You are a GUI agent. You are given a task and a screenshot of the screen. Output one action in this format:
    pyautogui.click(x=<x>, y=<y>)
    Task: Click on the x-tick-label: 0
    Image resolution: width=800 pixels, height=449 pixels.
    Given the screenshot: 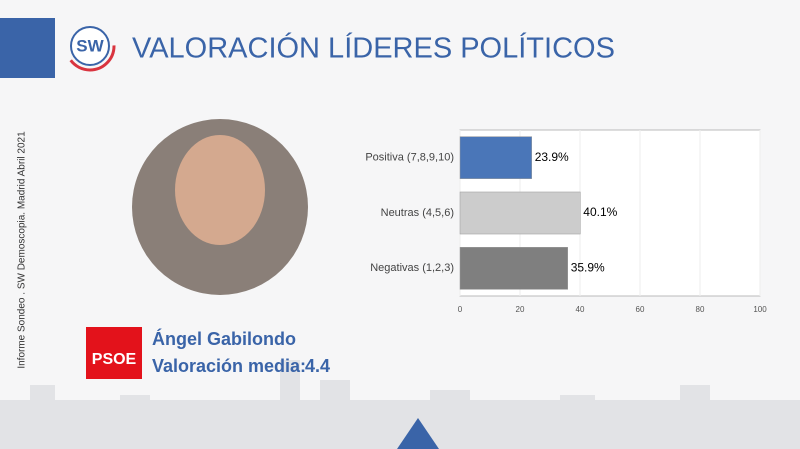 What is the action you would take?
    pyautogui.click(x=460, y=309)
    